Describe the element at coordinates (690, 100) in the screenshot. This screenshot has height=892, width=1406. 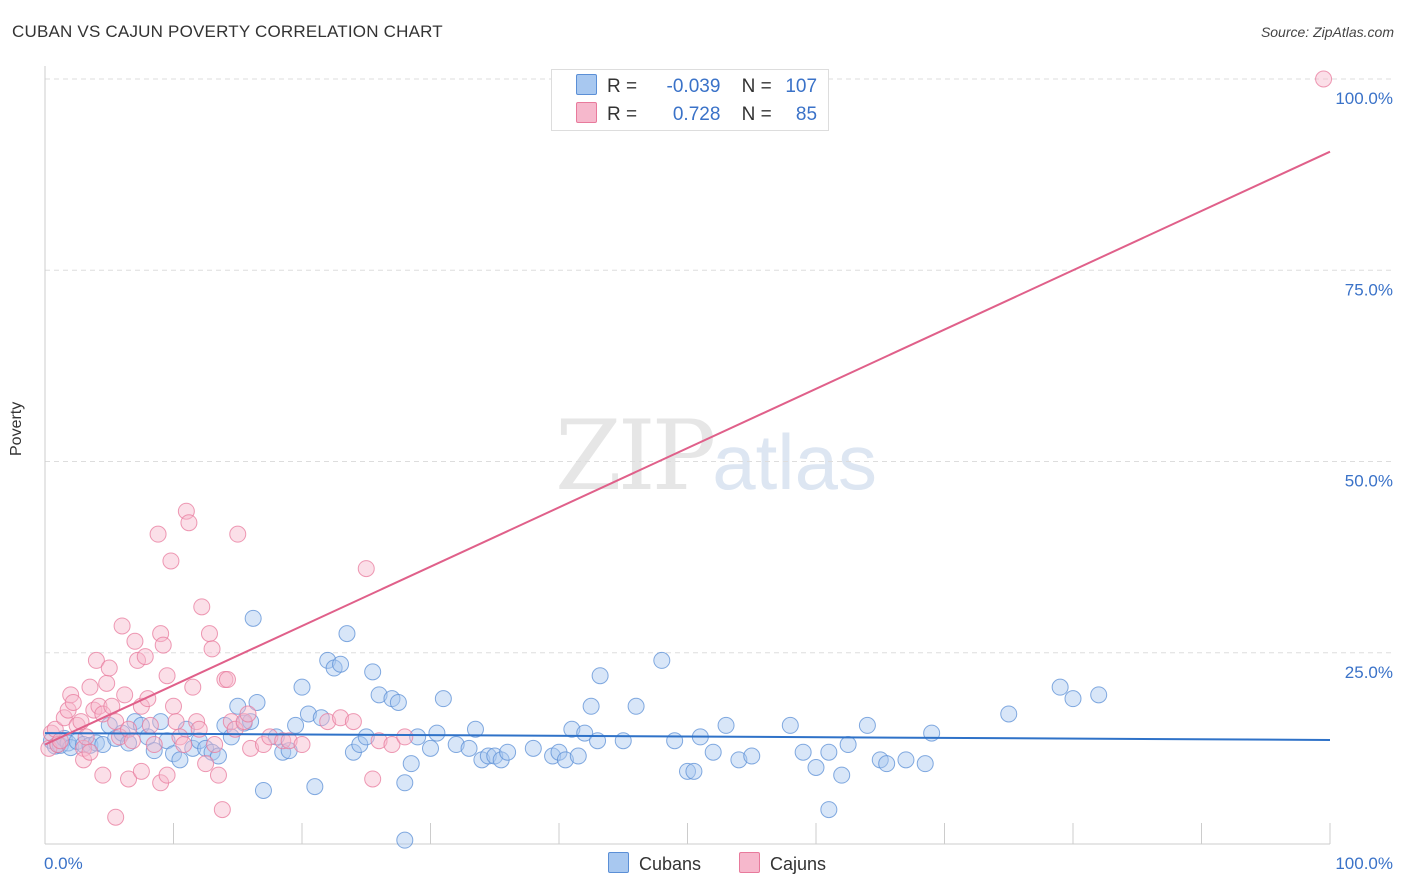
I see `correlation-legend: R = -0.039 N = 107 R = 0.728 N = 85` at that location.